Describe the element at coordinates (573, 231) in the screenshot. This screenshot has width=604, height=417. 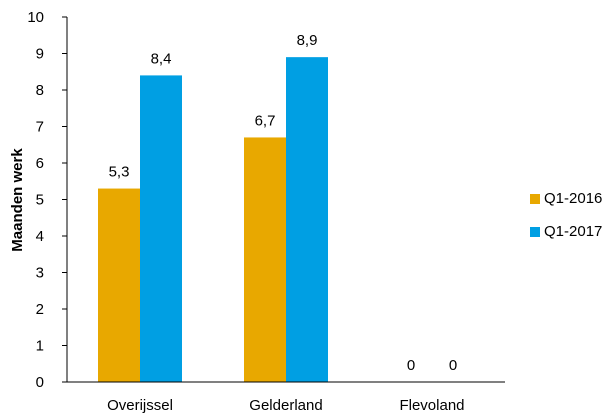
I see `legend-label-q1-2017: Q1-2017` at that location.